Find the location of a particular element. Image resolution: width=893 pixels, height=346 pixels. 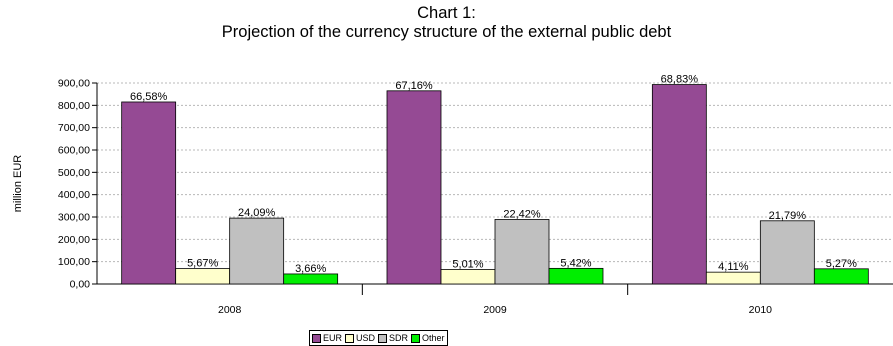

y-tick-label: 0,00 is located at coordinates (80, 285).